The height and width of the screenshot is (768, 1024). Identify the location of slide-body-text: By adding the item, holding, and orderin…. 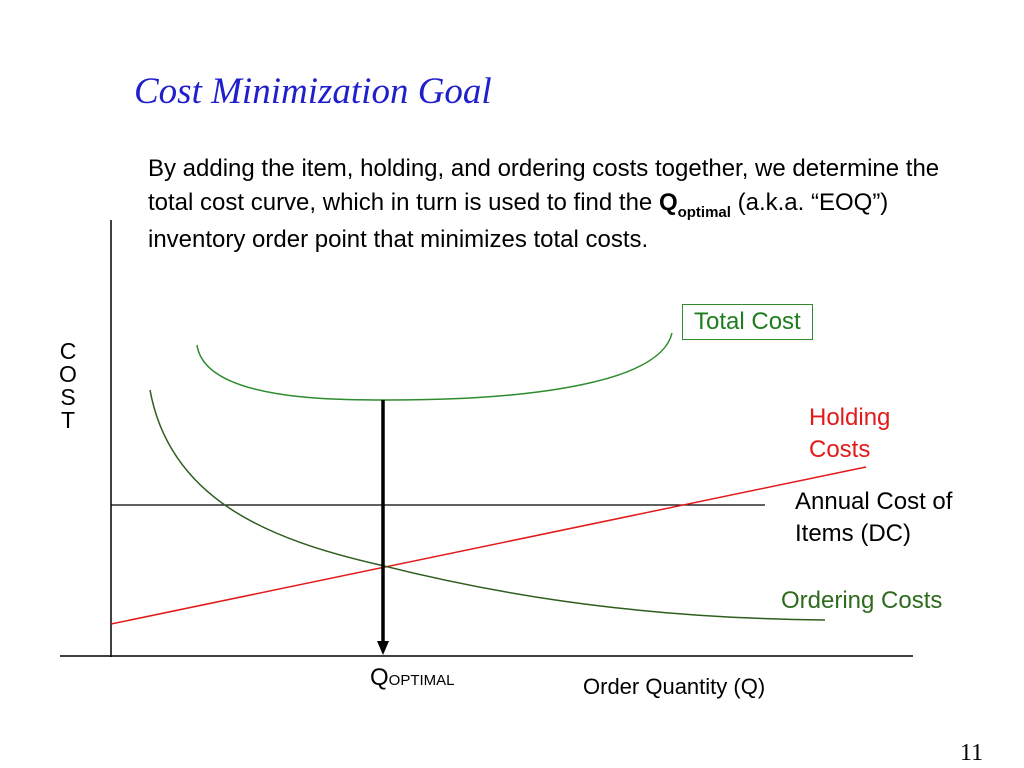
(558, 204).